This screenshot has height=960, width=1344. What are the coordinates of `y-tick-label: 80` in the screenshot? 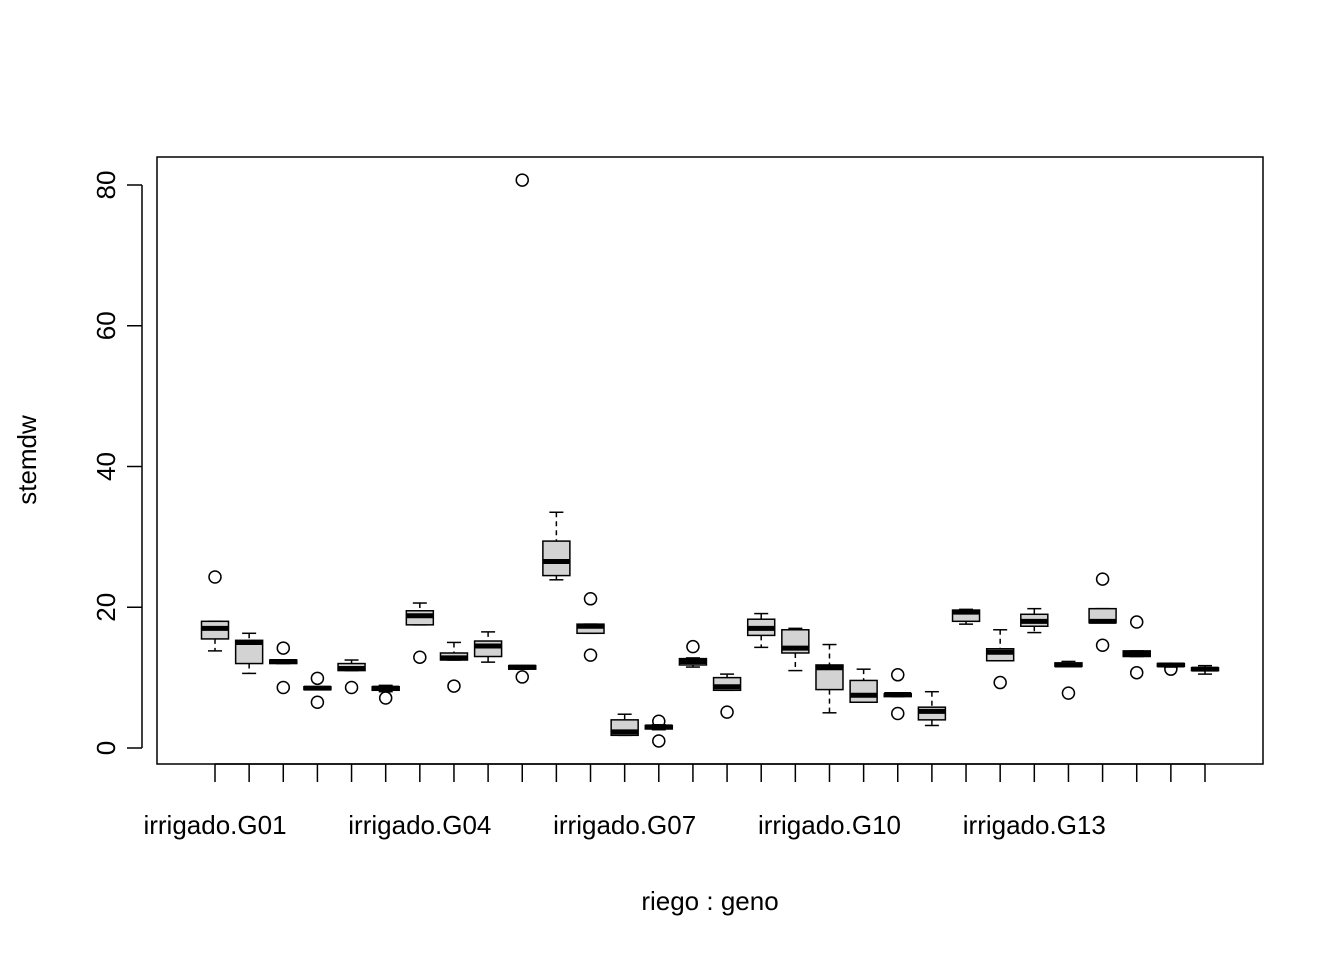 It's located at (106, 185).